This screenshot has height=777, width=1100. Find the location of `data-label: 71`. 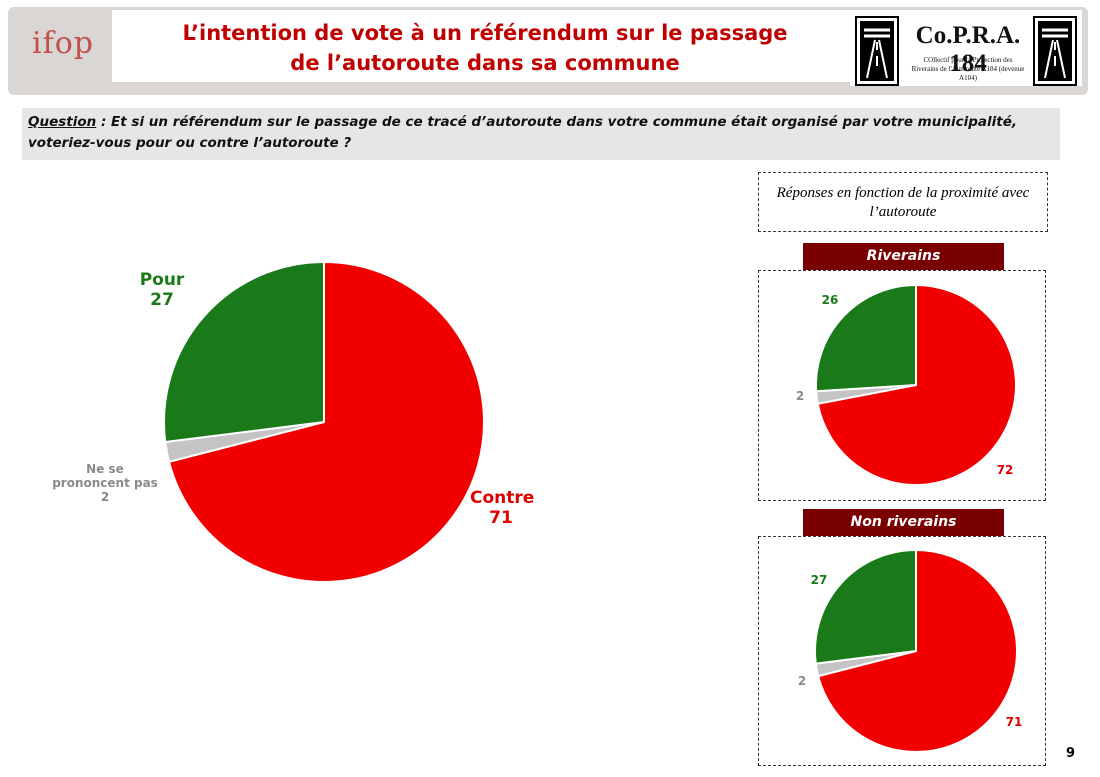

data-label: 71 is located at coordinates (1014, 722).